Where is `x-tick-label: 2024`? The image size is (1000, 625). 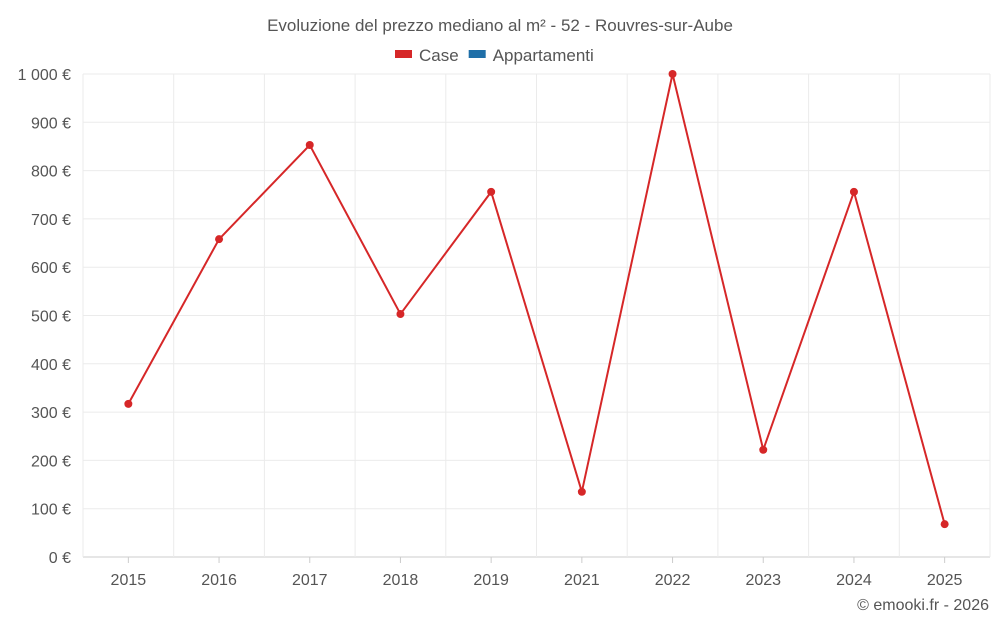
x-tick-label: 2024 is located at coordinates (854, 580).